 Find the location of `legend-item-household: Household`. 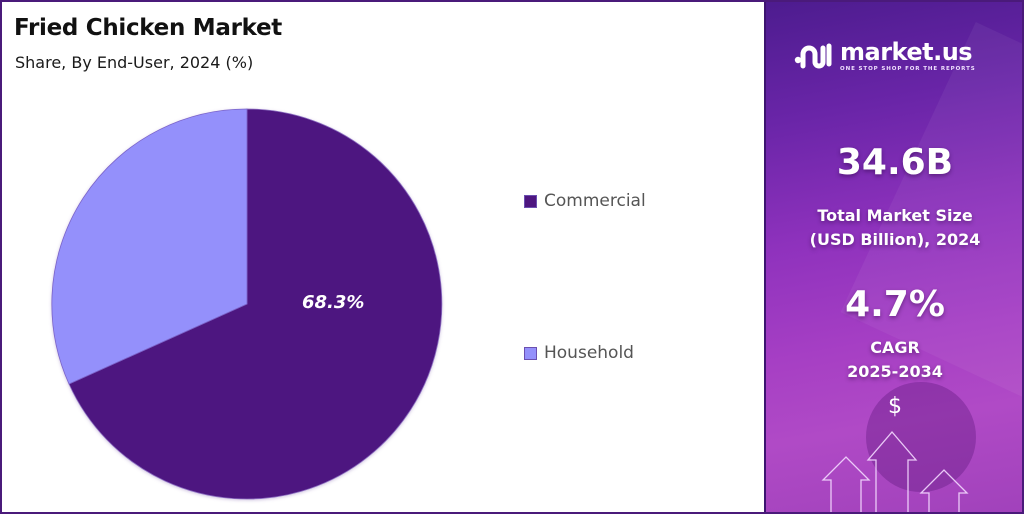

legend-item-household: Household is located at coordinates (579, 353).